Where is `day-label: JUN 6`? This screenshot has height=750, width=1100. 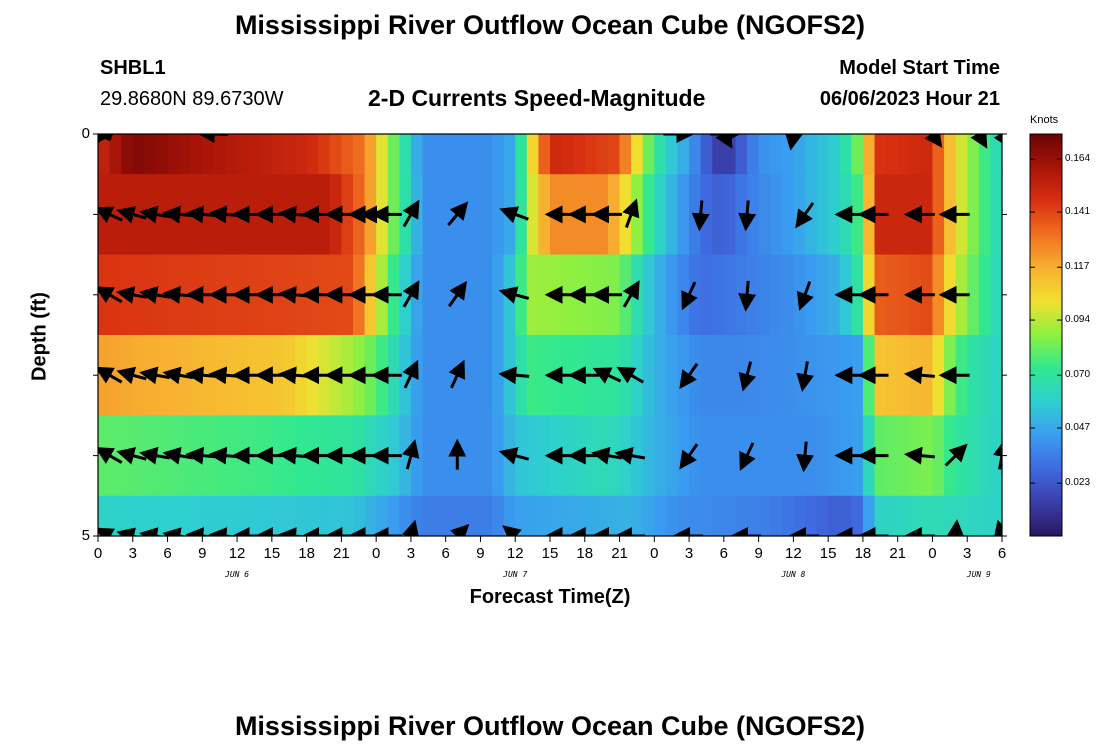
day-label: JUN 6 is located at coordinates (237, 574).